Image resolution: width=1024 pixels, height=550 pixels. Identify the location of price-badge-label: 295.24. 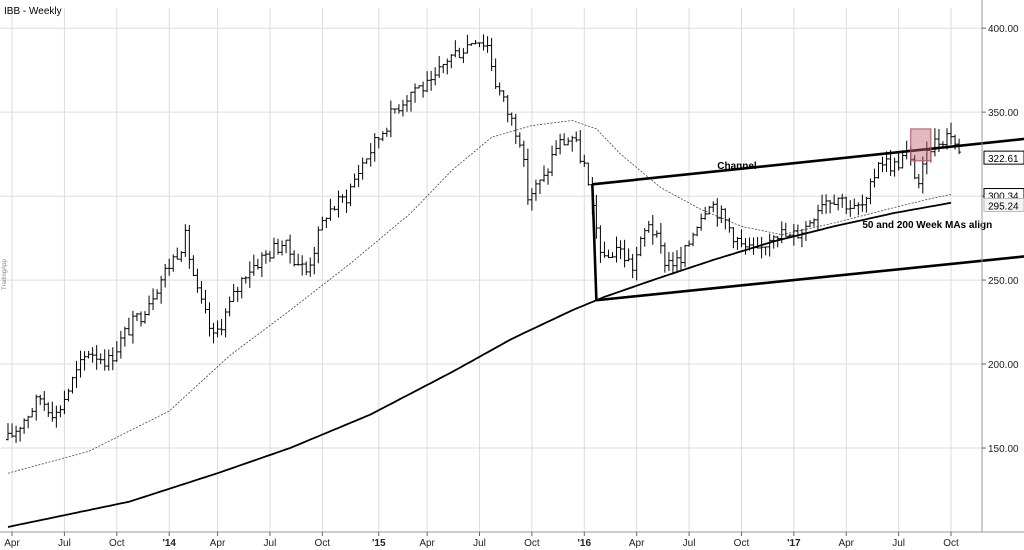
(1003, 207).